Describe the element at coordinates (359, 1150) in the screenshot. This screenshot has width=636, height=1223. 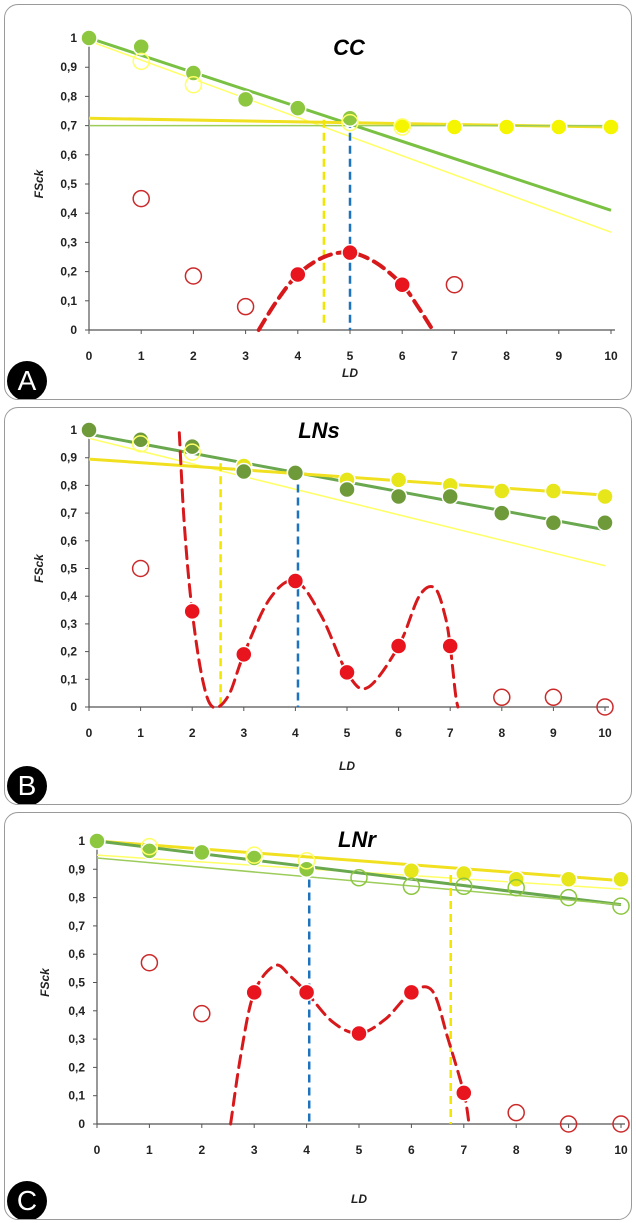
I see `x-tick-label: 5` at that location.